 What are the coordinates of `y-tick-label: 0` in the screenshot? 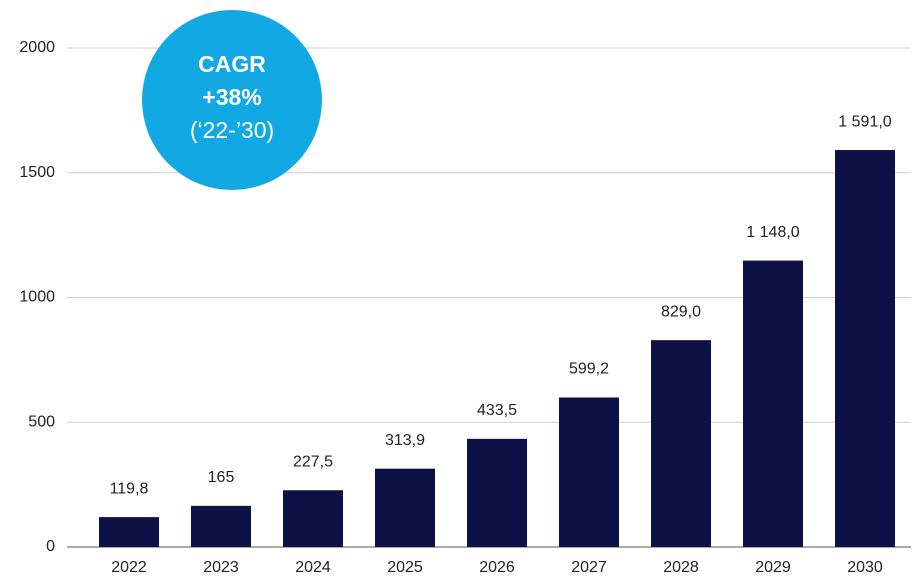 It's located at (50, 546).